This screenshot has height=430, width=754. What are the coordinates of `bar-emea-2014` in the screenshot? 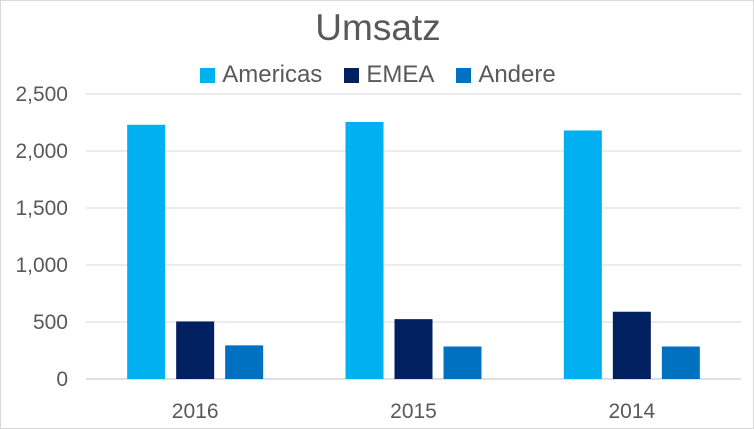 It's located at (631, 345).